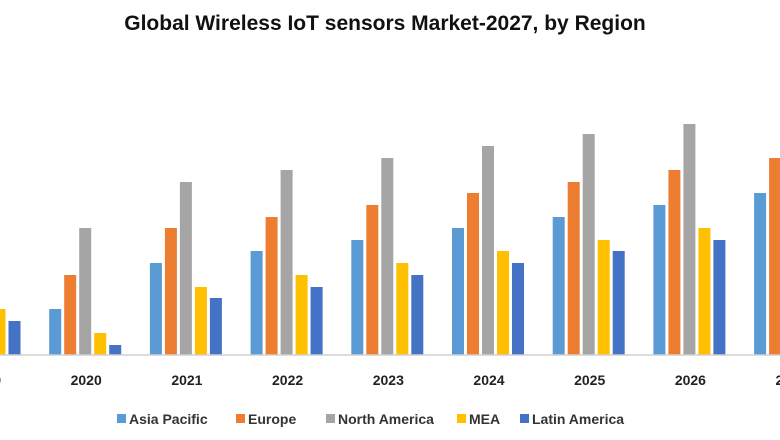 This screenshot has width=780, height=440. I want to click on bar-asia-pacific-2020, so click(55, 332).